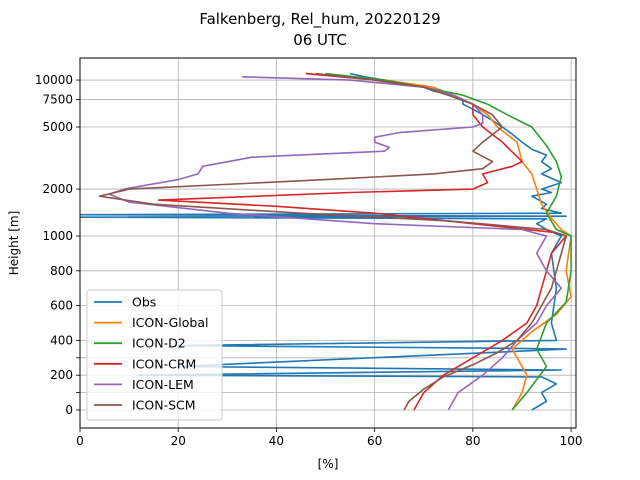 This screenshot has width=640, height=480. I want to click on y-tick-label: 400, so click(61, 340).